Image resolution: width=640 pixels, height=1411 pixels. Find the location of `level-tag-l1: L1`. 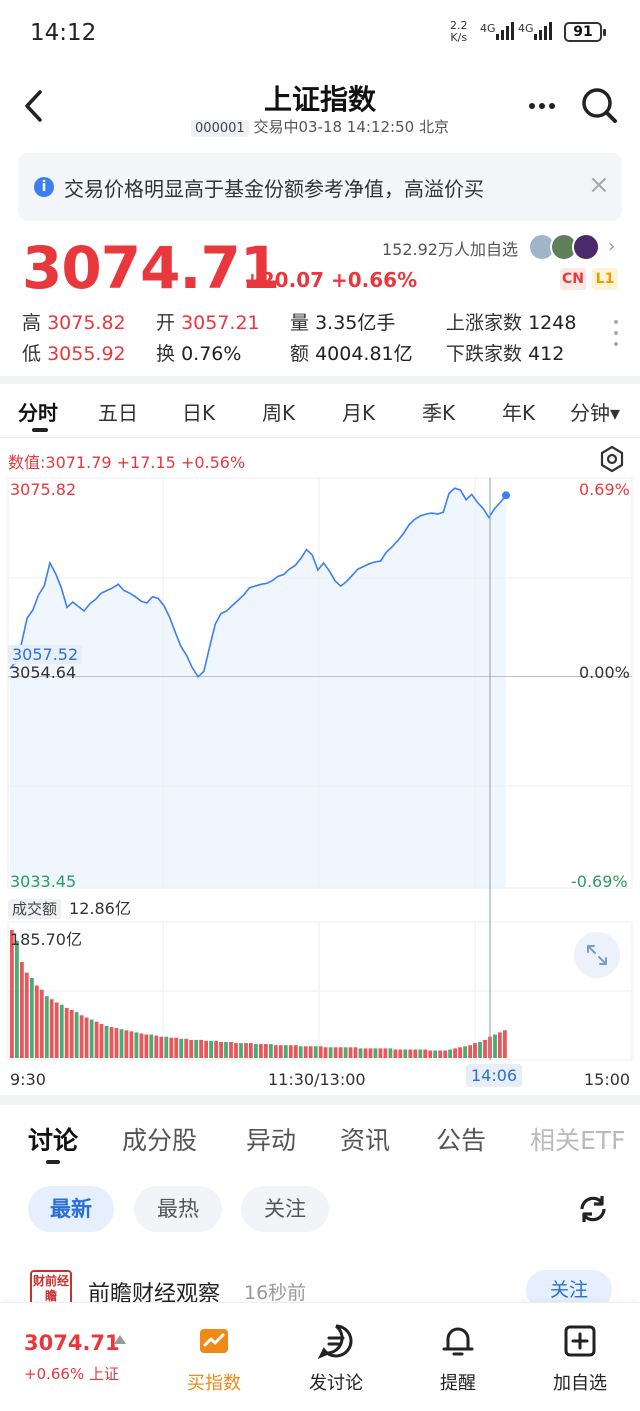

level-tag-l1: L1 is located at coordinates (605, 279).